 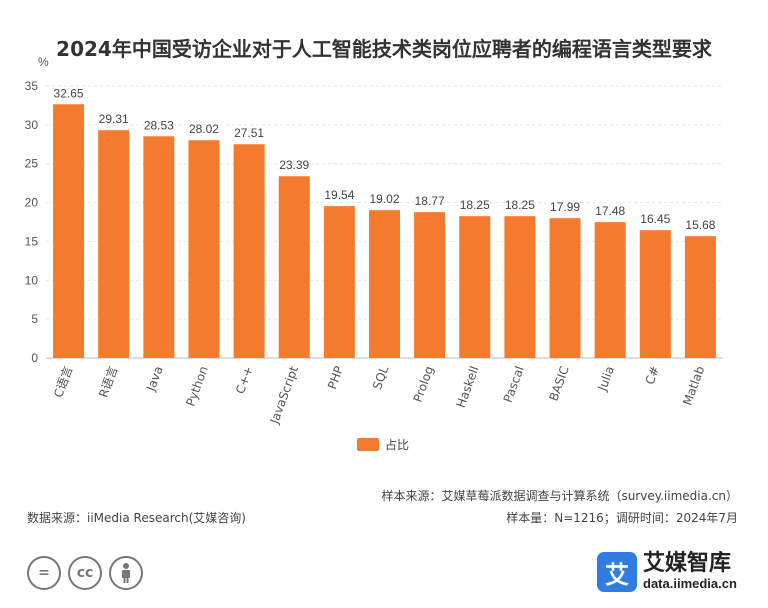 What do you see at coordinates (32, 280) in the screenshot?
I see `y-tick-label: 10` at bounding box center [32, 280].